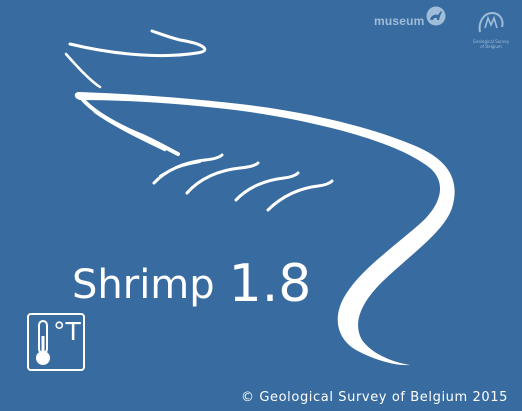  Describe the element at coordinates (67, 331) in the screenshot. I see `app-icon-label: °T` at that location.